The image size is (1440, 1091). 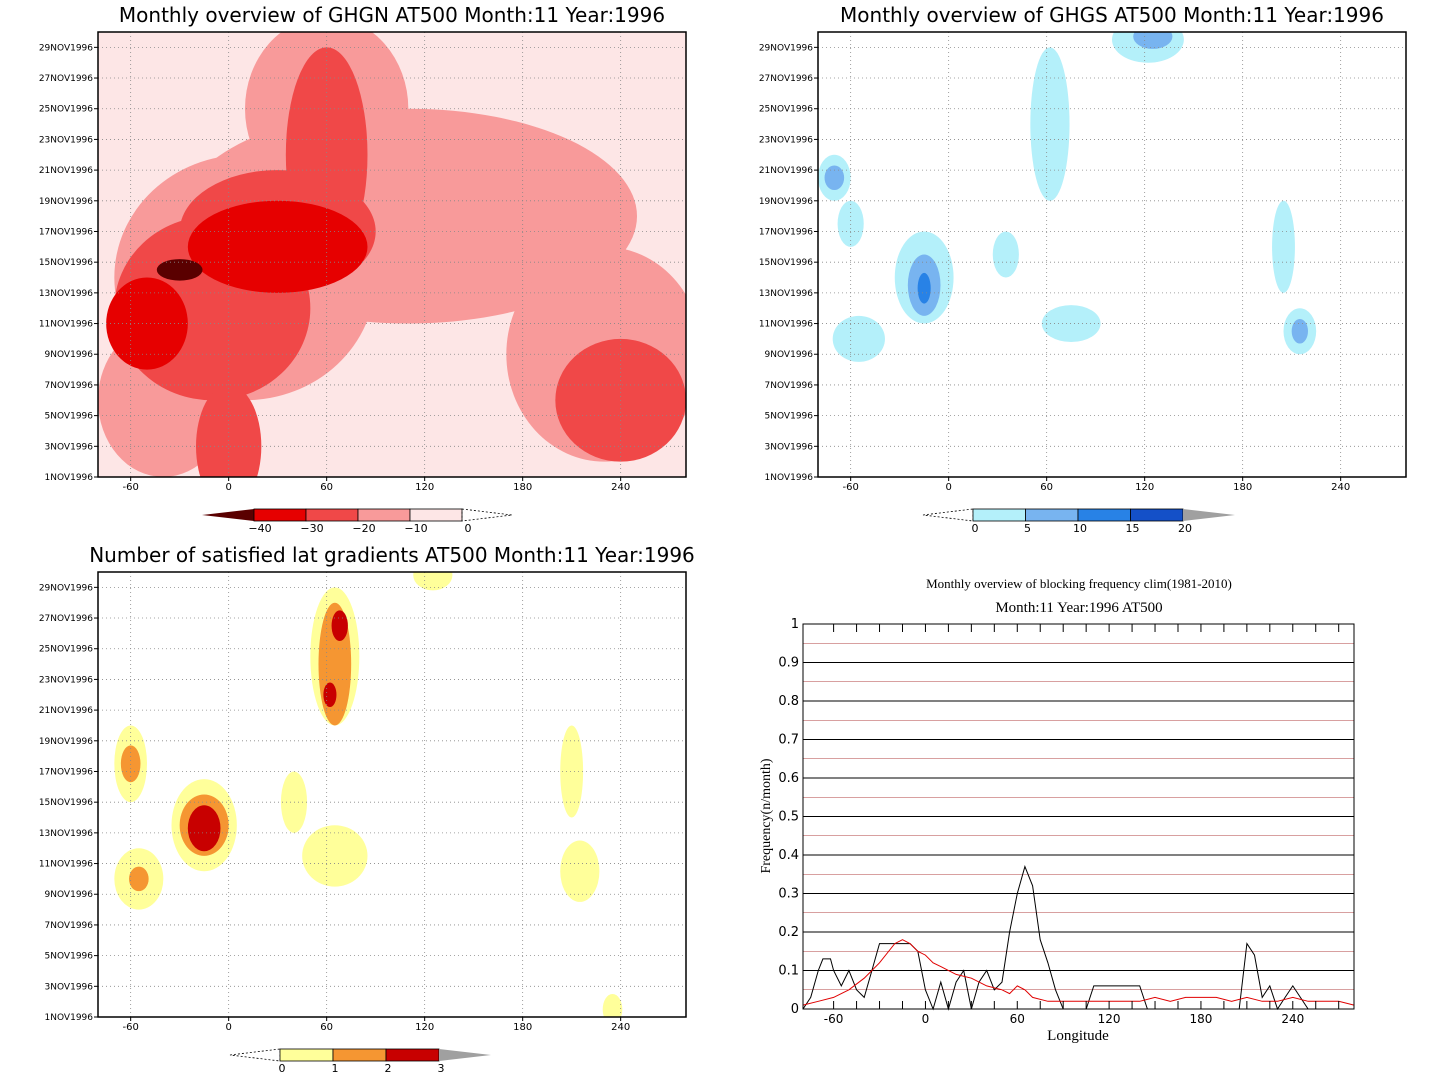 What do you see at coordinates (788, 971) in the screenshot?
I see `y-tick-label: 0.1` at bounding box center [788, 971].